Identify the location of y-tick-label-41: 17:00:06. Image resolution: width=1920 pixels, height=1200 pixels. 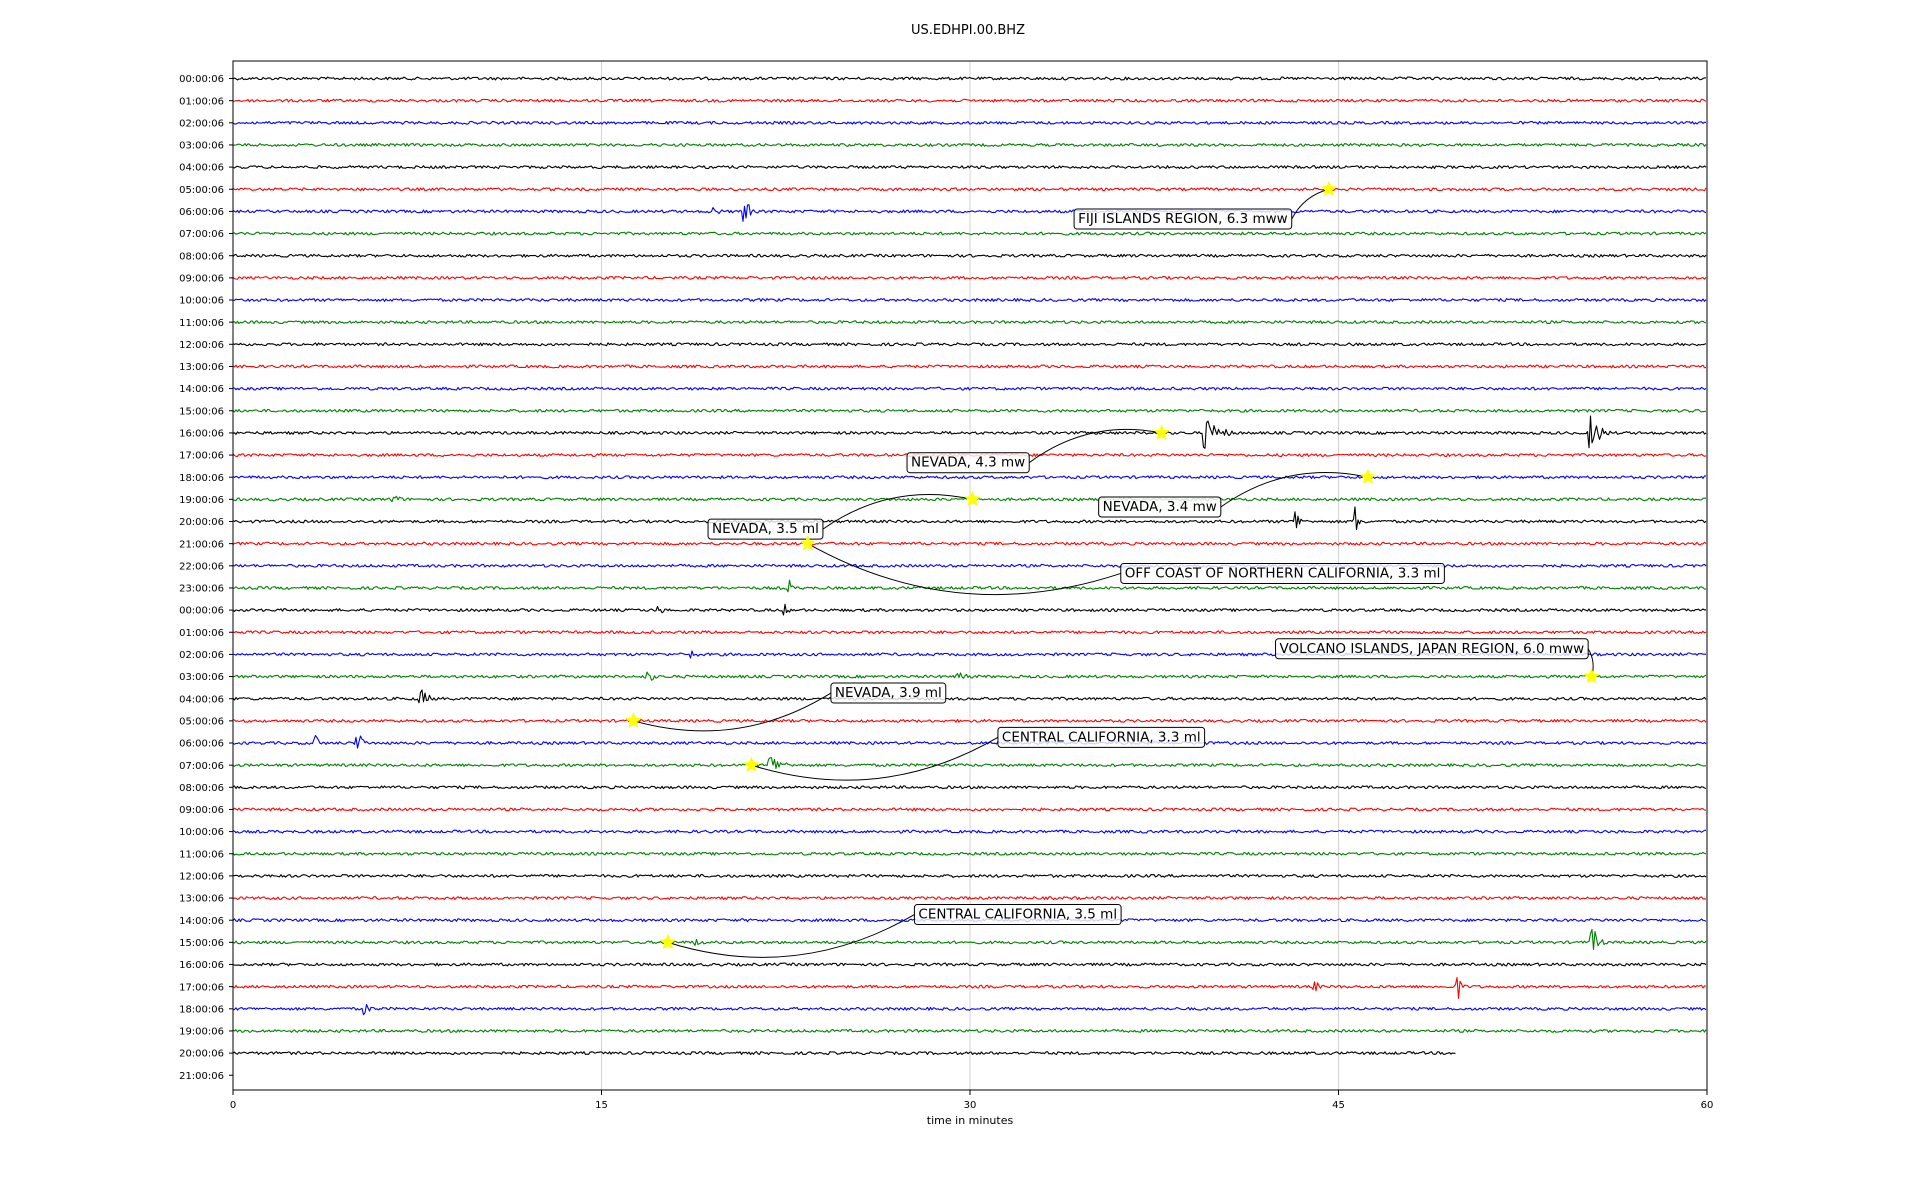
(201, 987).